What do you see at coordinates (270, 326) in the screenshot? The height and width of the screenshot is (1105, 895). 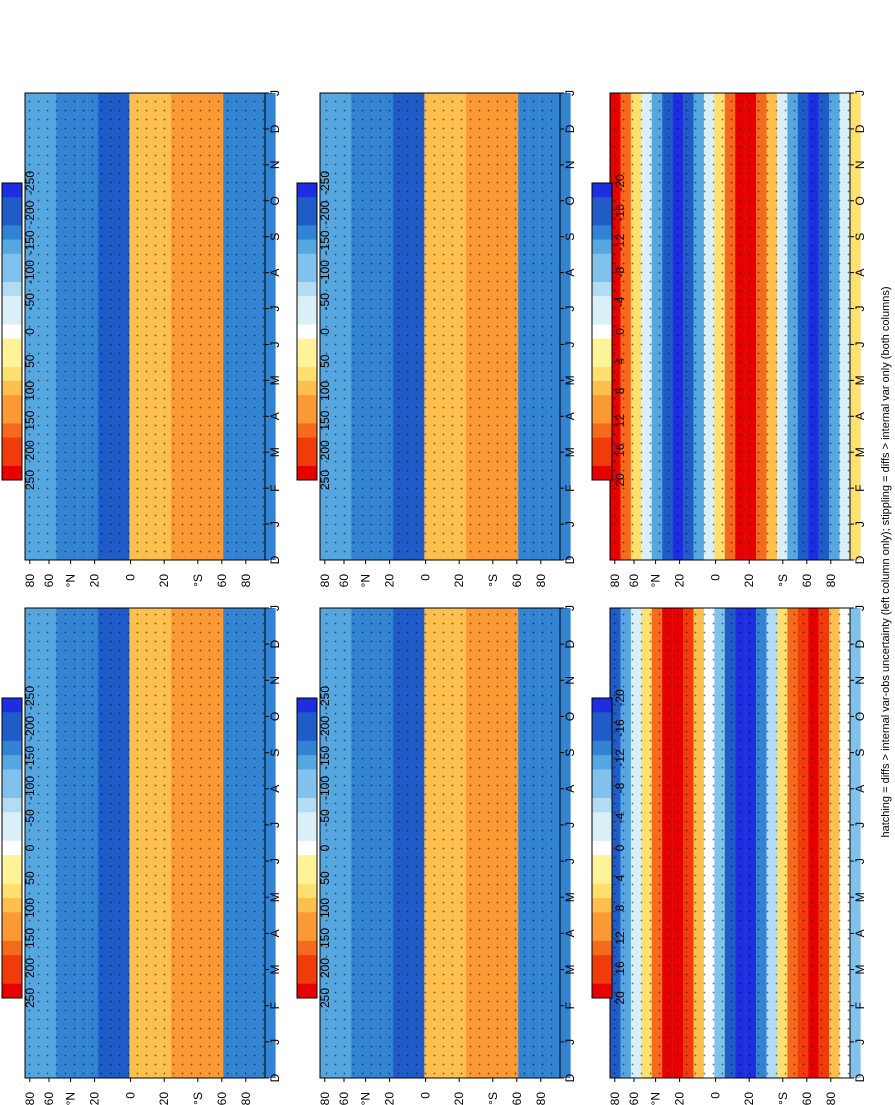 I see `field-band` at bounding box center [270, 326].